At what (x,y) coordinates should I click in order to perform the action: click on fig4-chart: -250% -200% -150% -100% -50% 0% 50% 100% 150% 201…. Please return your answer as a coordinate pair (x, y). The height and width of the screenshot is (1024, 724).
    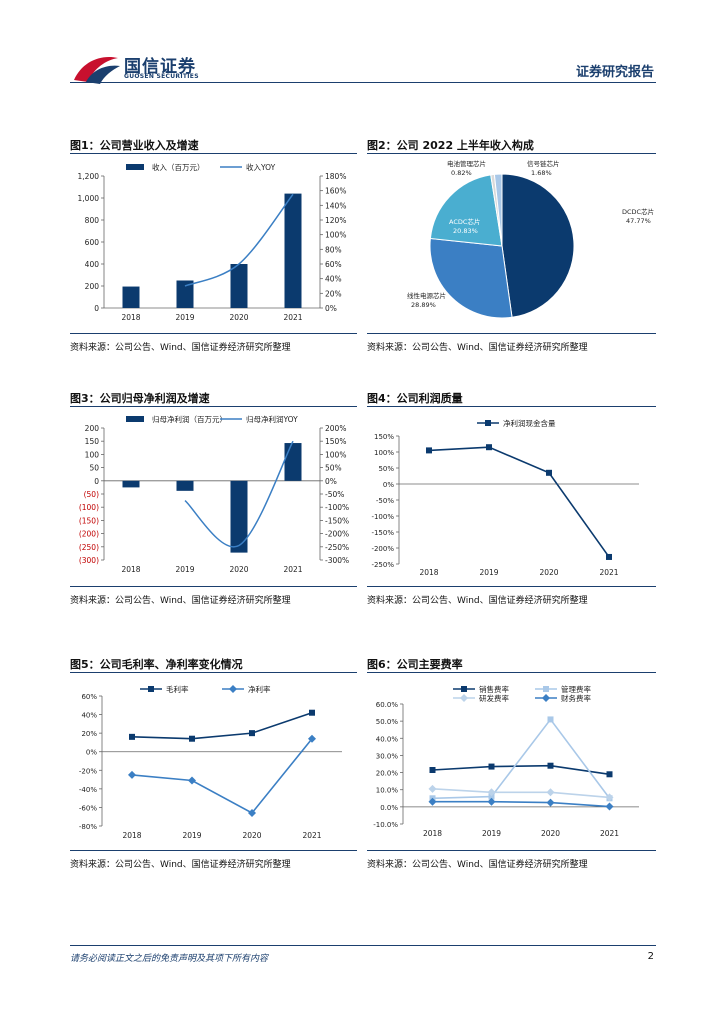
    Looking at the image, I should click on (505, 497).